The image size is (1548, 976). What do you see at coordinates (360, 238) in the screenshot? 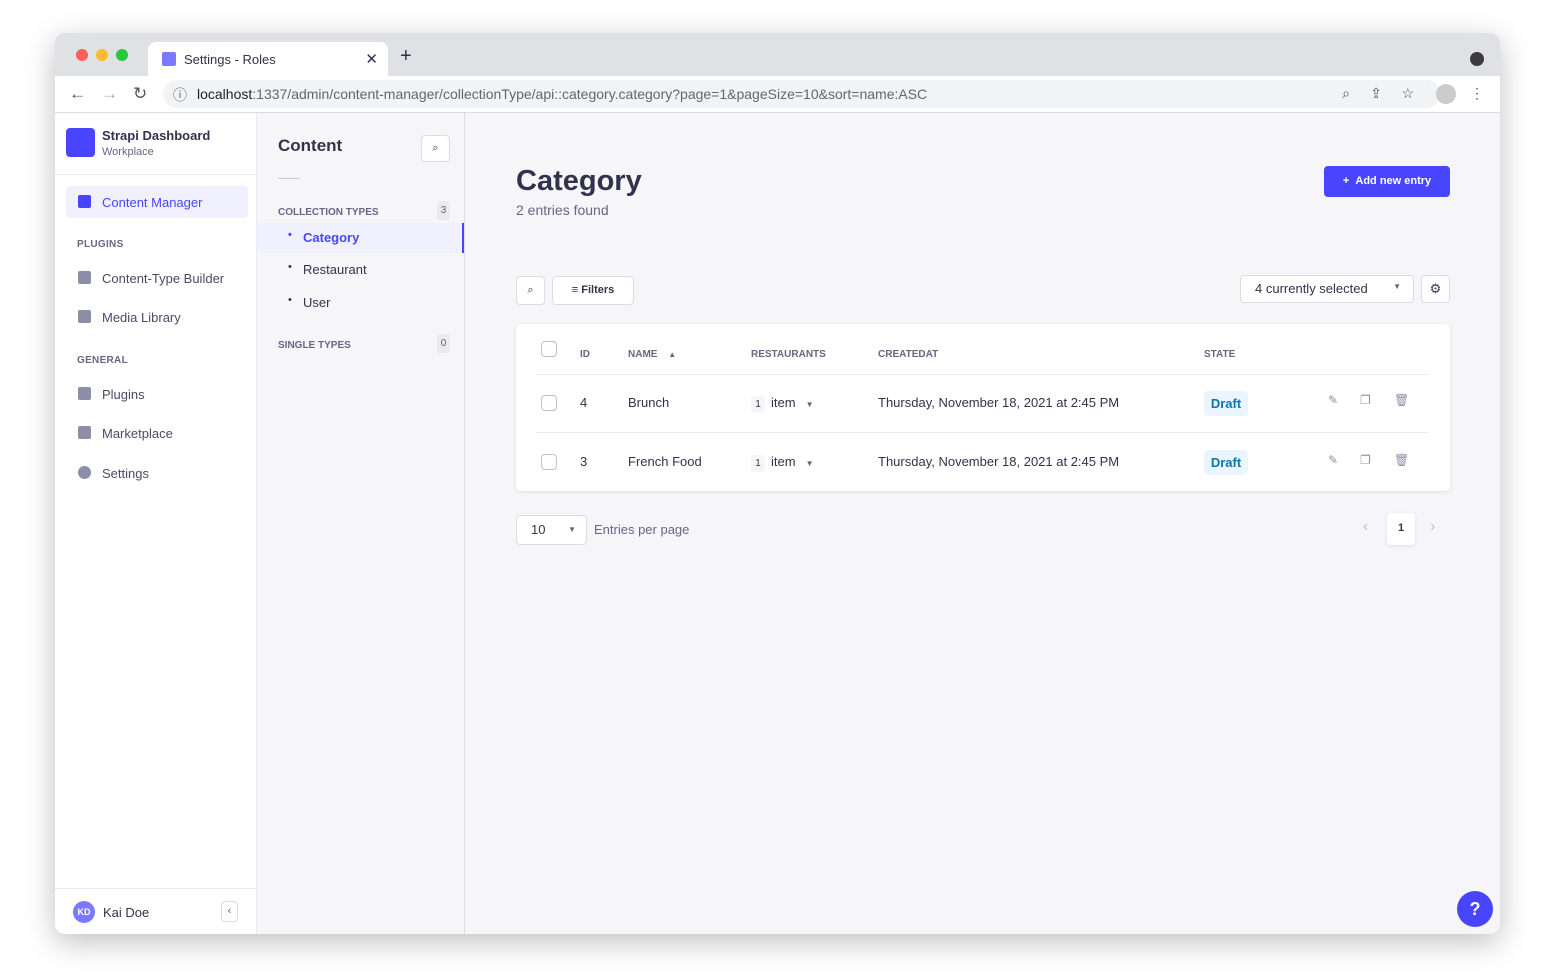
I see `subnav-item-category: Category` at bounding box center [360, 238].